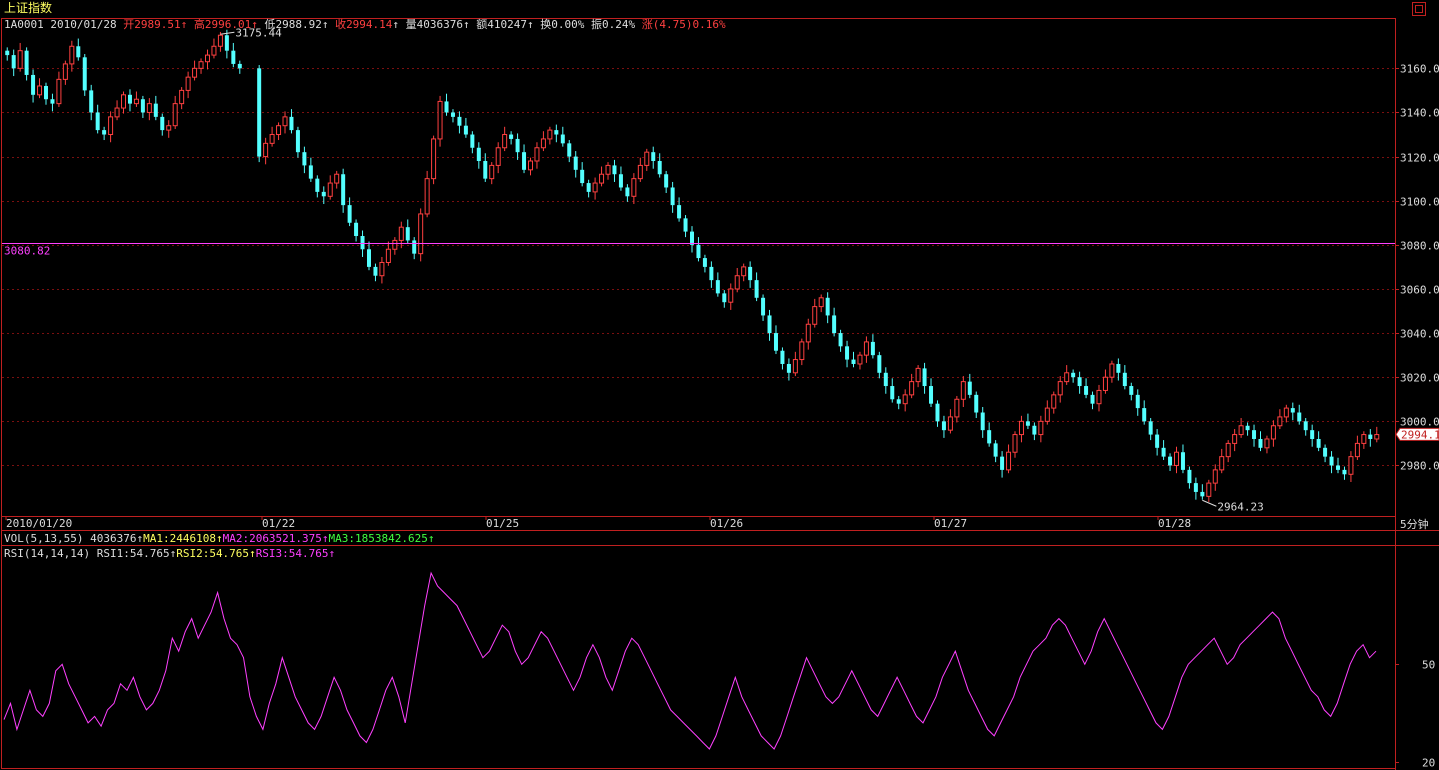  Describe the element at coordinates (28, 8) in the screenshot. I see `index-title: 上证指数` at that location.